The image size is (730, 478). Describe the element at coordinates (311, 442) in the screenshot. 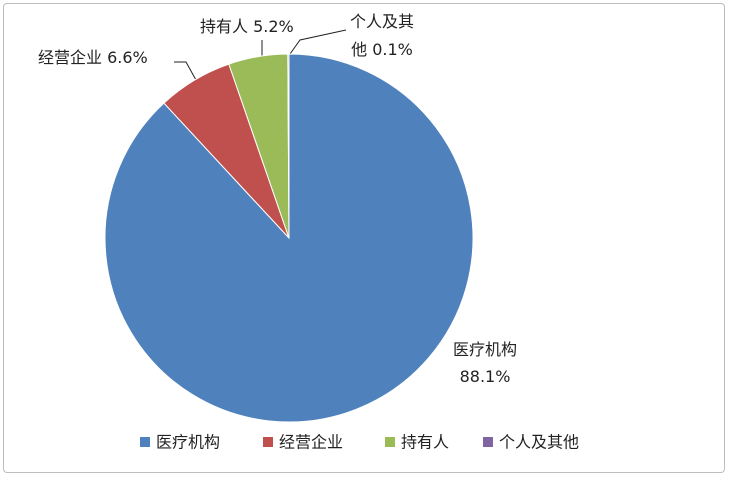

I see `legend-label: 经营企业` at that location.